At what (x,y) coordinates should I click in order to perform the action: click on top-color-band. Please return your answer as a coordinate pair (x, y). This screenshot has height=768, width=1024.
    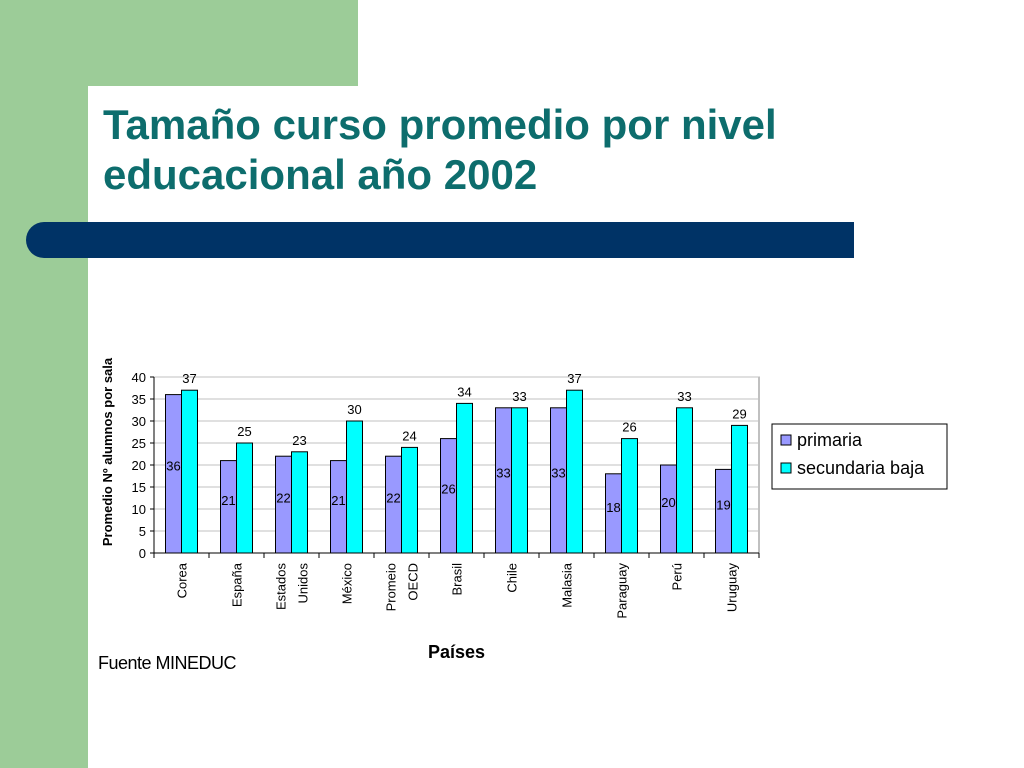
    Looking at the image, I should click on (179, 43).